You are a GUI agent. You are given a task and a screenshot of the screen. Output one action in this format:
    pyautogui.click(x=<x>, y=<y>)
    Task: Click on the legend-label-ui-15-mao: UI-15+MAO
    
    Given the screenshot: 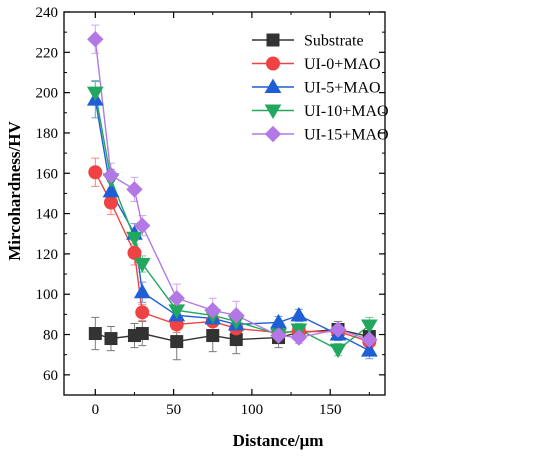 What is the action you would take?
    pyautogui.click(x=346, y=135)
    